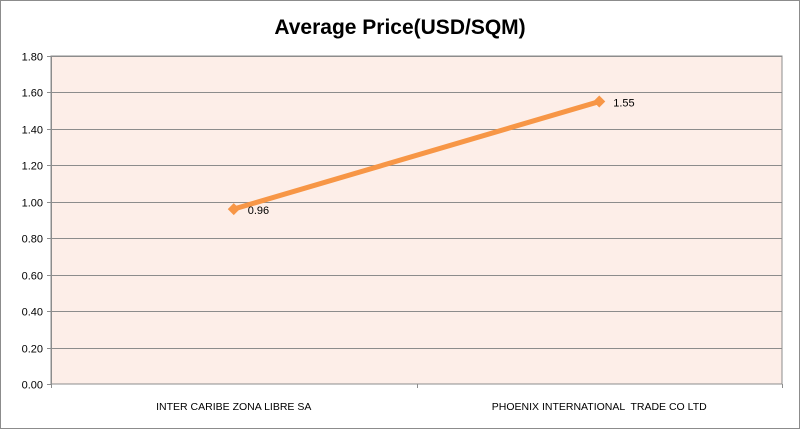  I want to click on chart-title: Average Price(USD/SQM), so click(399, 27).